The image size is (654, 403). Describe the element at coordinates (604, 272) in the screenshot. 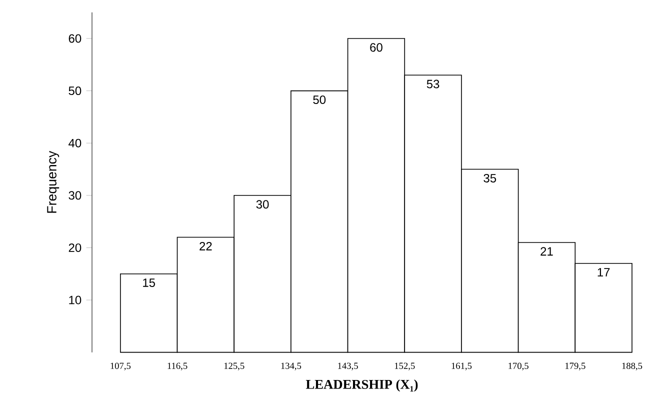

I see `data-label: 17` at that location.